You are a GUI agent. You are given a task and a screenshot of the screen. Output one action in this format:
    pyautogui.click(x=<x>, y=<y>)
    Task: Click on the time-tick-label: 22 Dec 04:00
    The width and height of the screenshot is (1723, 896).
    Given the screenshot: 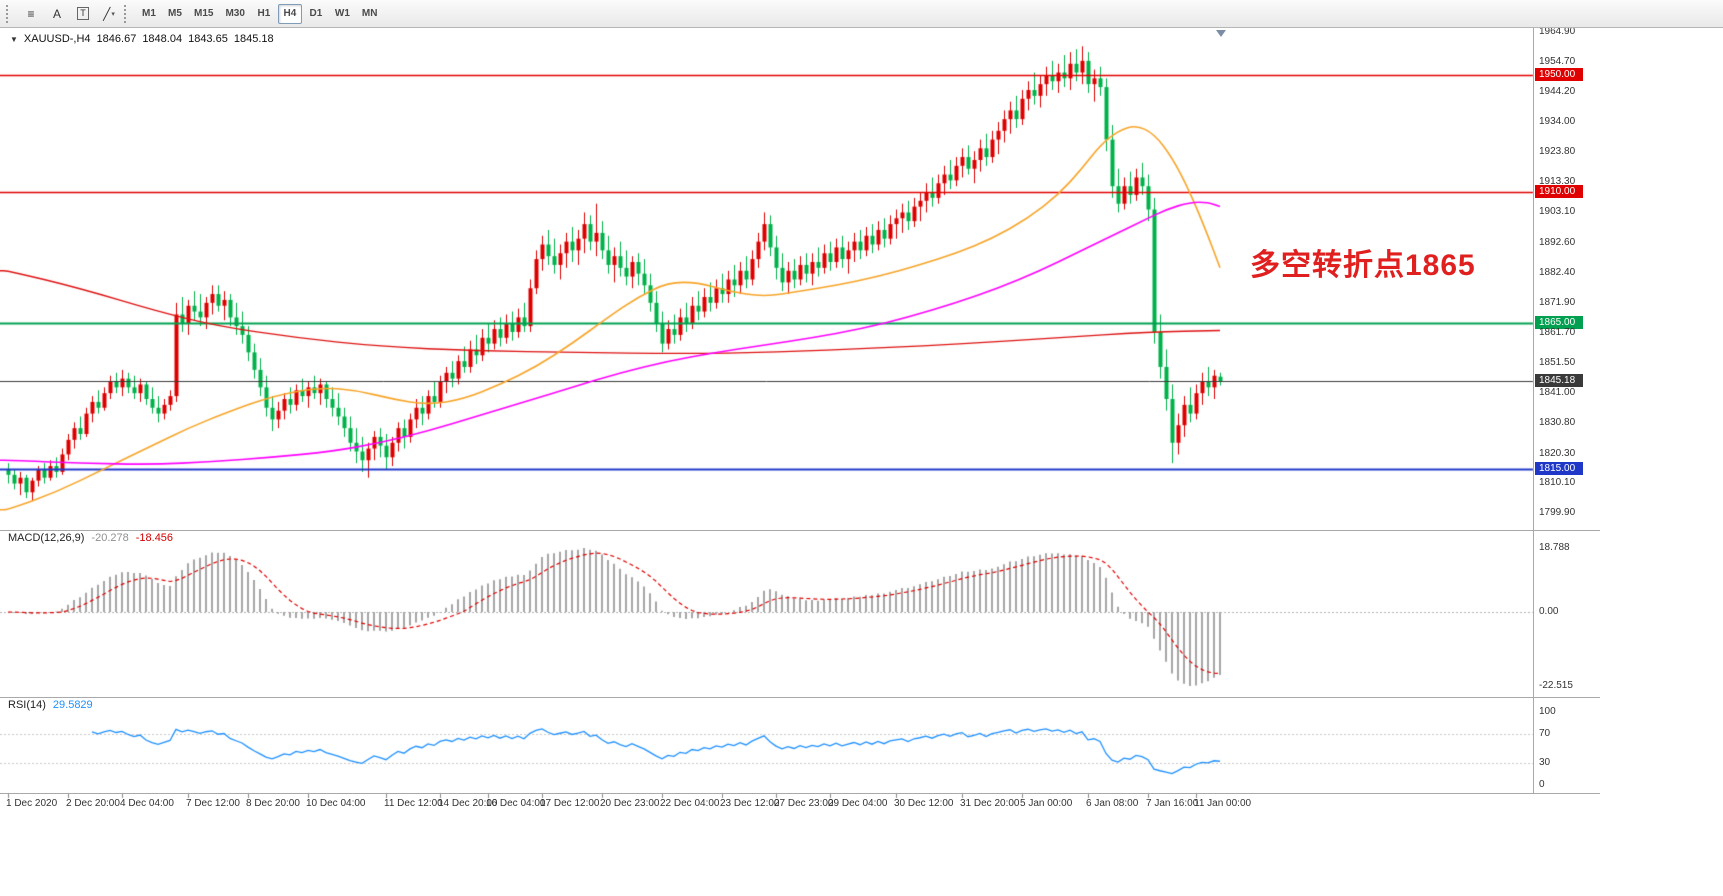 What is the action you would take?
    pyautogui.click(x=690, y=803)
    